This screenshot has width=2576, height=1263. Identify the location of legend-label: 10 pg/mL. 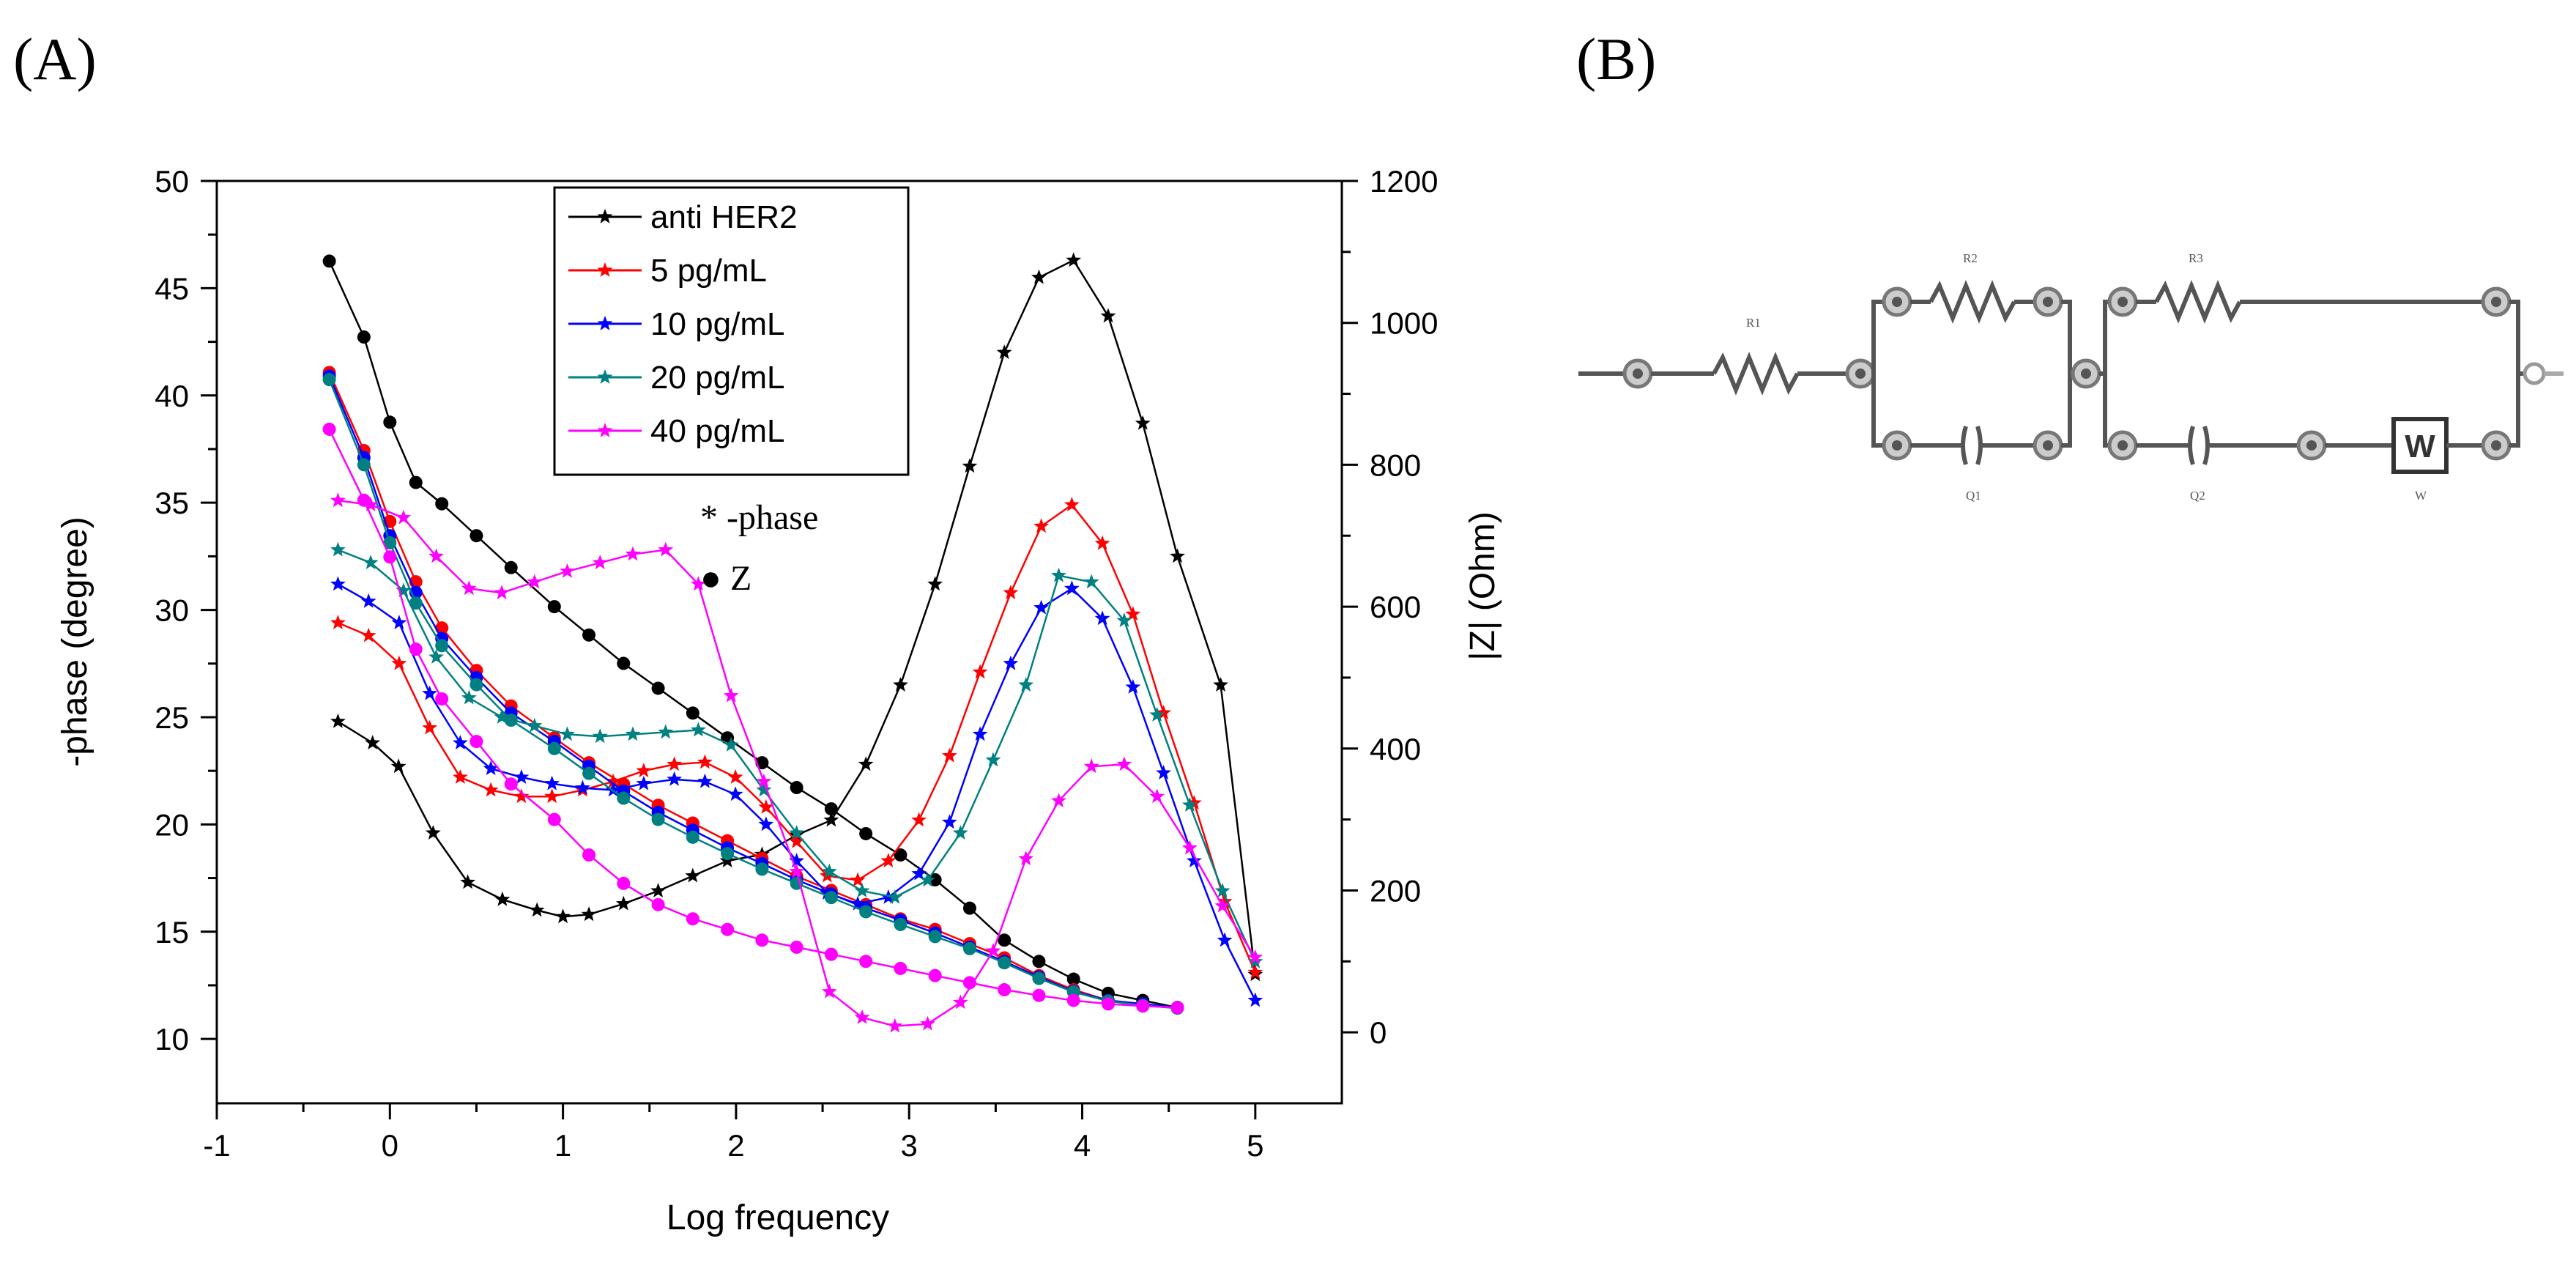
(717, 324).